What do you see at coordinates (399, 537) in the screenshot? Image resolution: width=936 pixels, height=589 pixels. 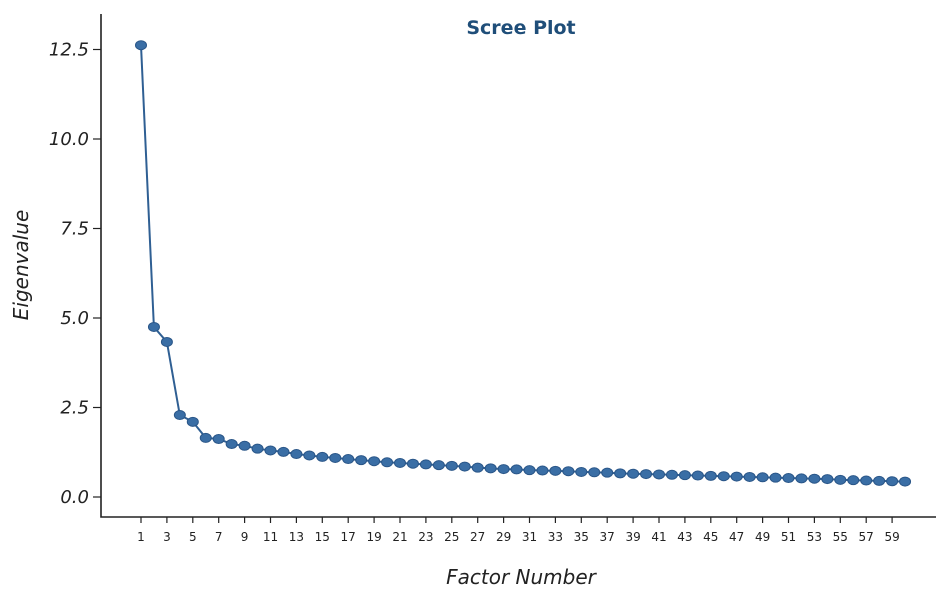 I see `x-tick-label: 21` at bounding box center [399, 537].